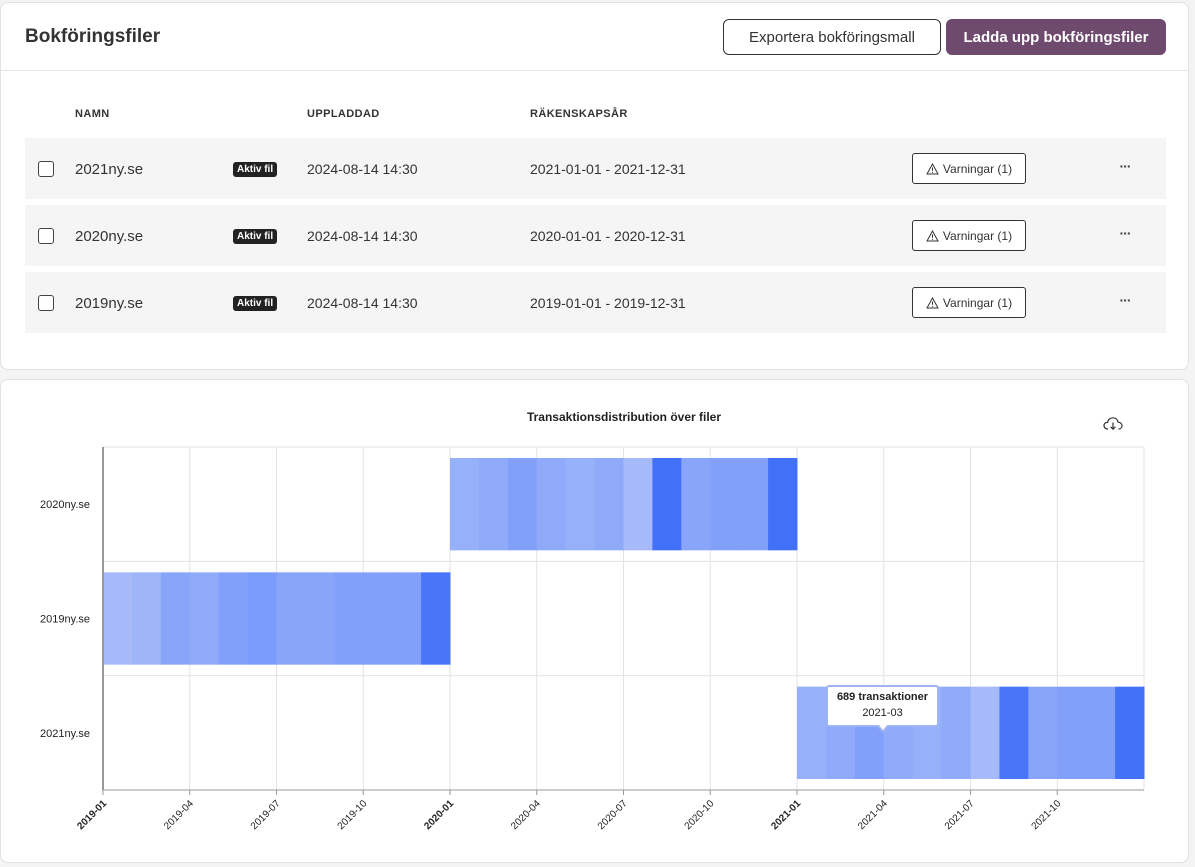  Describe the element at coordinates (179, 815) in the screenshot. I see `x-tick-label: 2019-04` at that location.